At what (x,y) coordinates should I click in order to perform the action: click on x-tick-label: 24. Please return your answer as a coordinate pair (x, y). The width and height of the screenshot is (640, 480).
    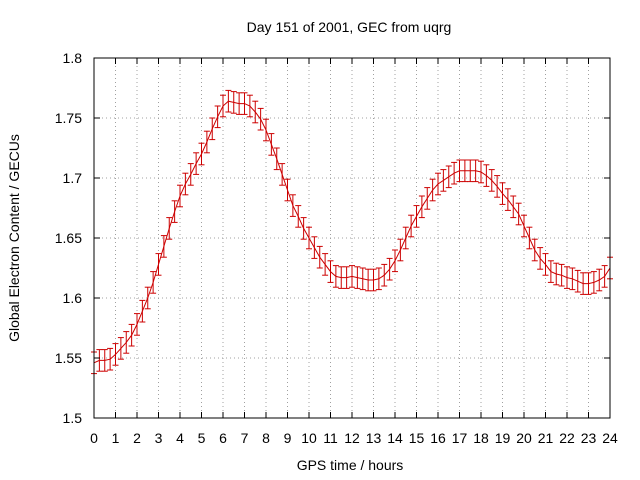
    Looking at the image, I should click on (610, 438).